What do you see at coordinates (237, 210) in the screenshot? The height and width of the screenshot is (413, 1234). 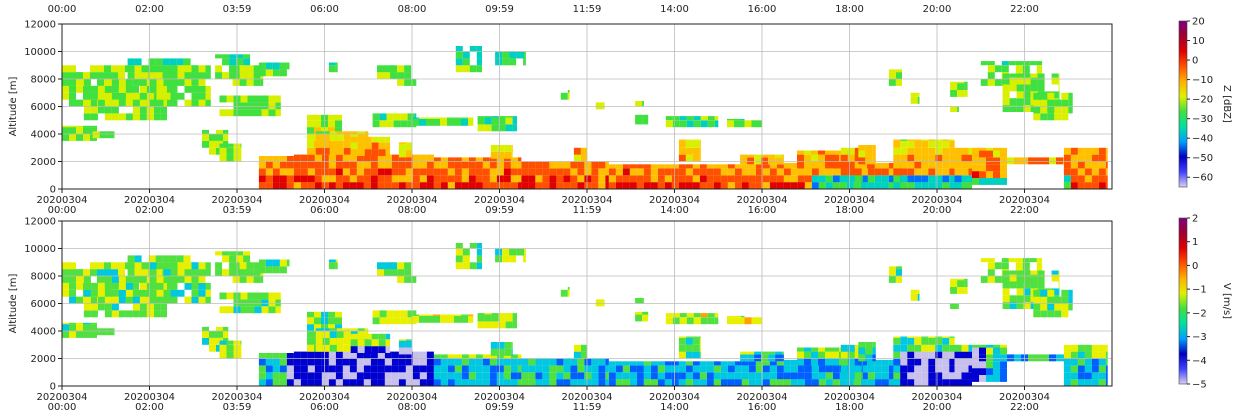 I see `x-tick-time-label: 03:59` at bounding box center [237, 210].